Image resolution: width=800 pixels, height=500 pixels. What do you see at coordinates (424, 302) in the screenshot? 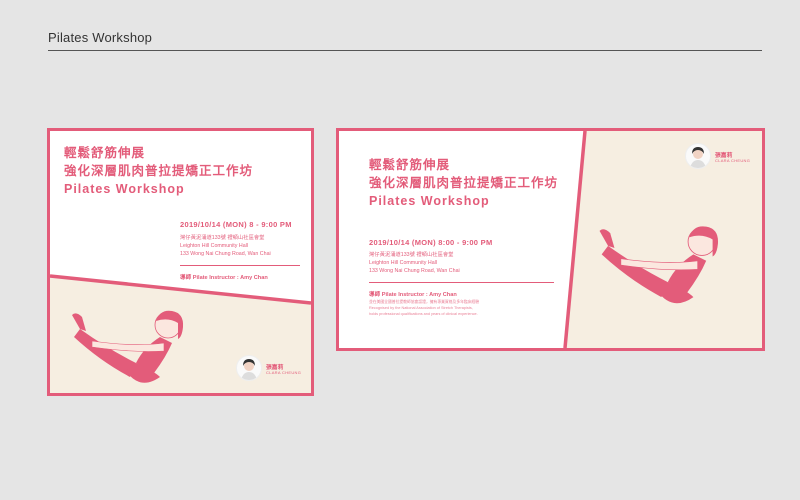
I see `instructor-note-zh: 並在美國全國普拉提教師協會認證，擁有專業資格及多年臨床經驗` at bounding box center [424, 302].